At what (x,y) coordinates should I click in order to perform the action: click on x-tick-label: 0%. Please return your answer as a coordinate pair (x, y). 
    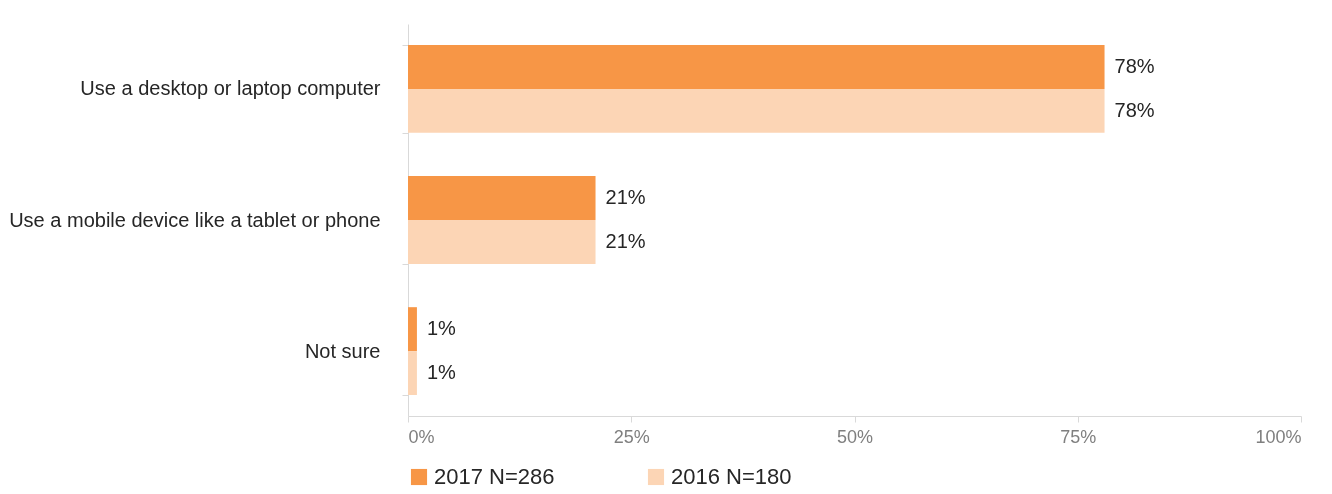
    Looking at the image, I should click on (421, 436).